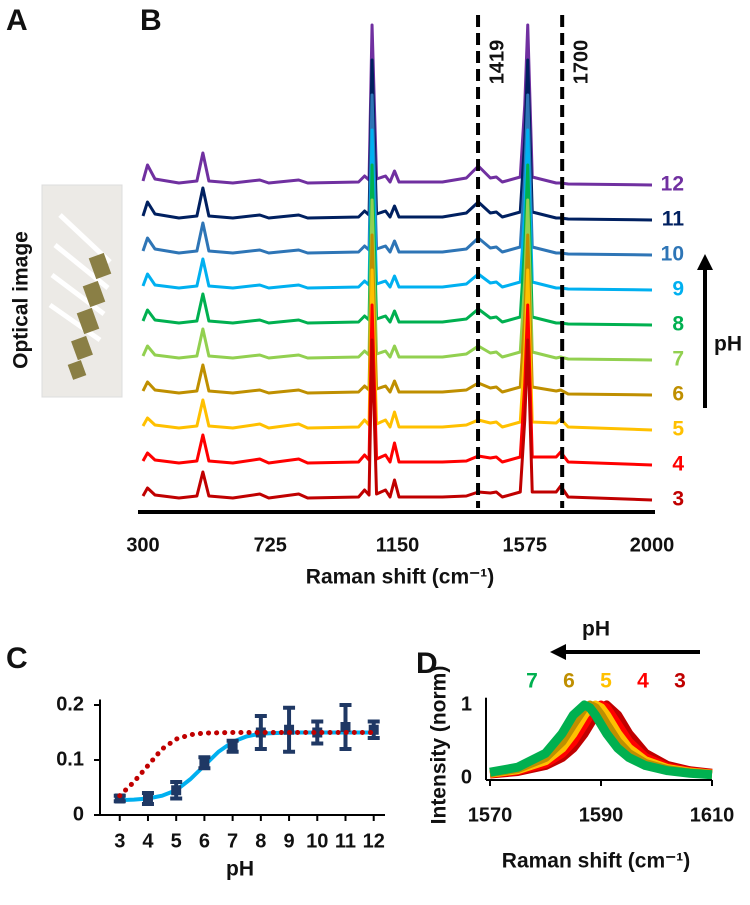 Image resolution: width=750 pixels, height=905 pixels. Describe the element at coordinates (270, 545) in the screenshot. I see `x-tick-label: 725` at that location.